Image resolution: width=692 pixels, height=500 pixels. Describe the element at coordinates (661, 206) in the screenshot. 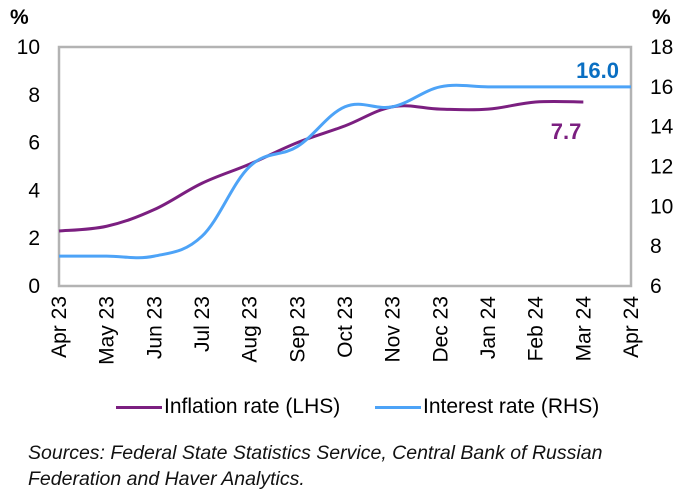

I see `right-tick-label: 10` at that location.